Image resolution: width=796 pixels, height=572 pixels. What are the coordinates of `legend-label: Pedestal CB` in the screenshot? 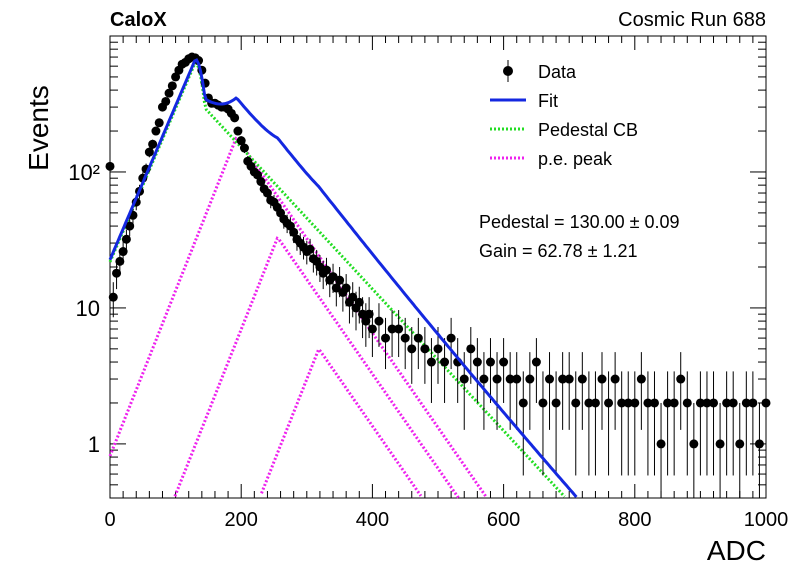 It's located at (588, 130).